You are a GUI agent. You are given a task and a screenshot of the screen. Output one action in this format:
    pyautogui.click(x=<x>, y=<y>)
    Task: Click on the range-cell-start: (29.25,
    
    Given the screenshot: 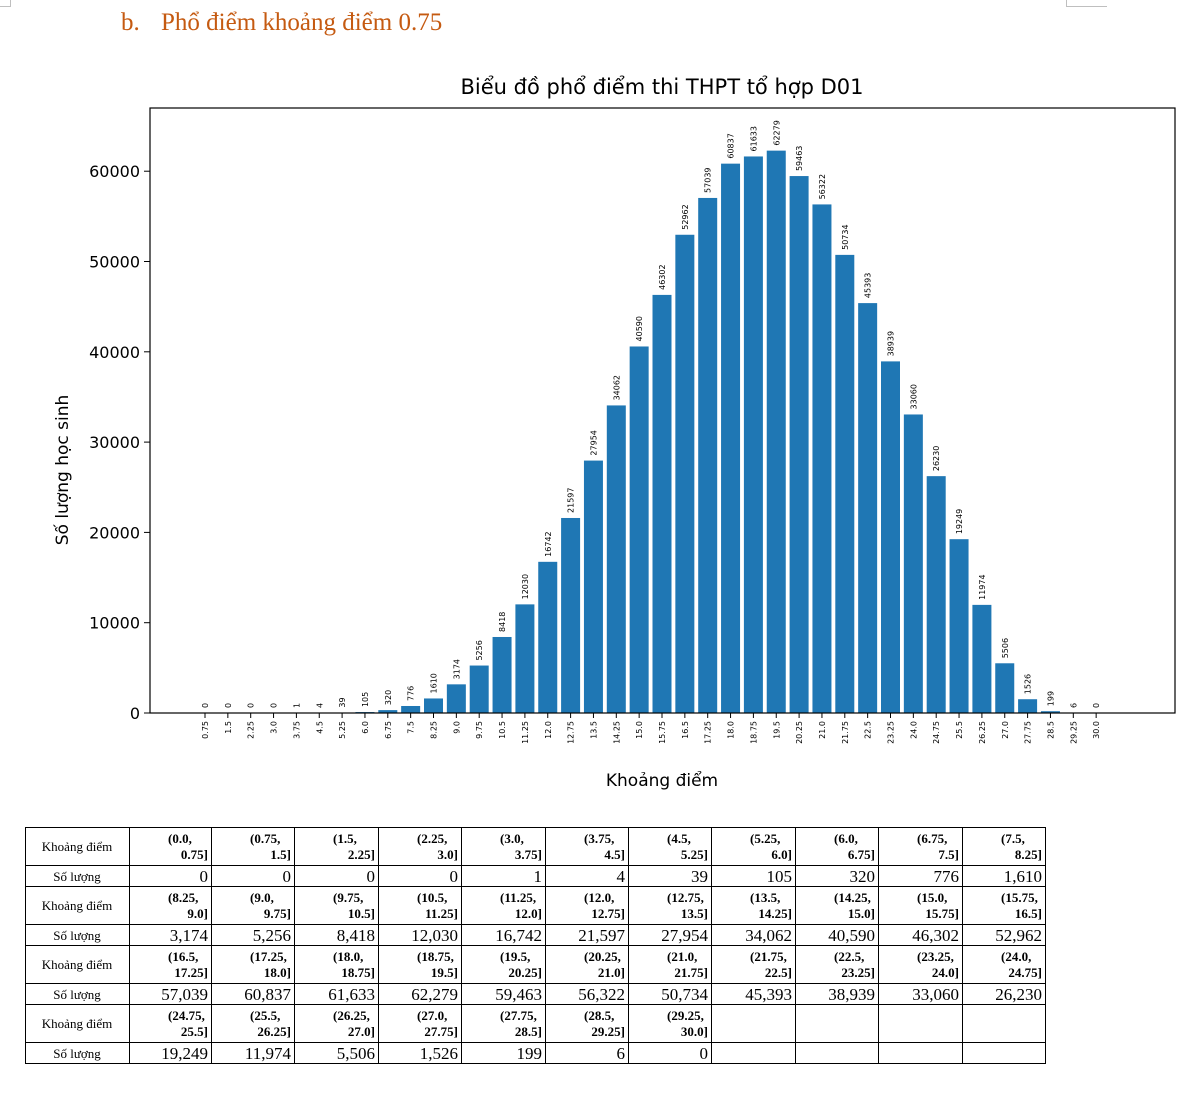 What is the action you would take?
    pyautogui.click(x=685, y=1015)
    